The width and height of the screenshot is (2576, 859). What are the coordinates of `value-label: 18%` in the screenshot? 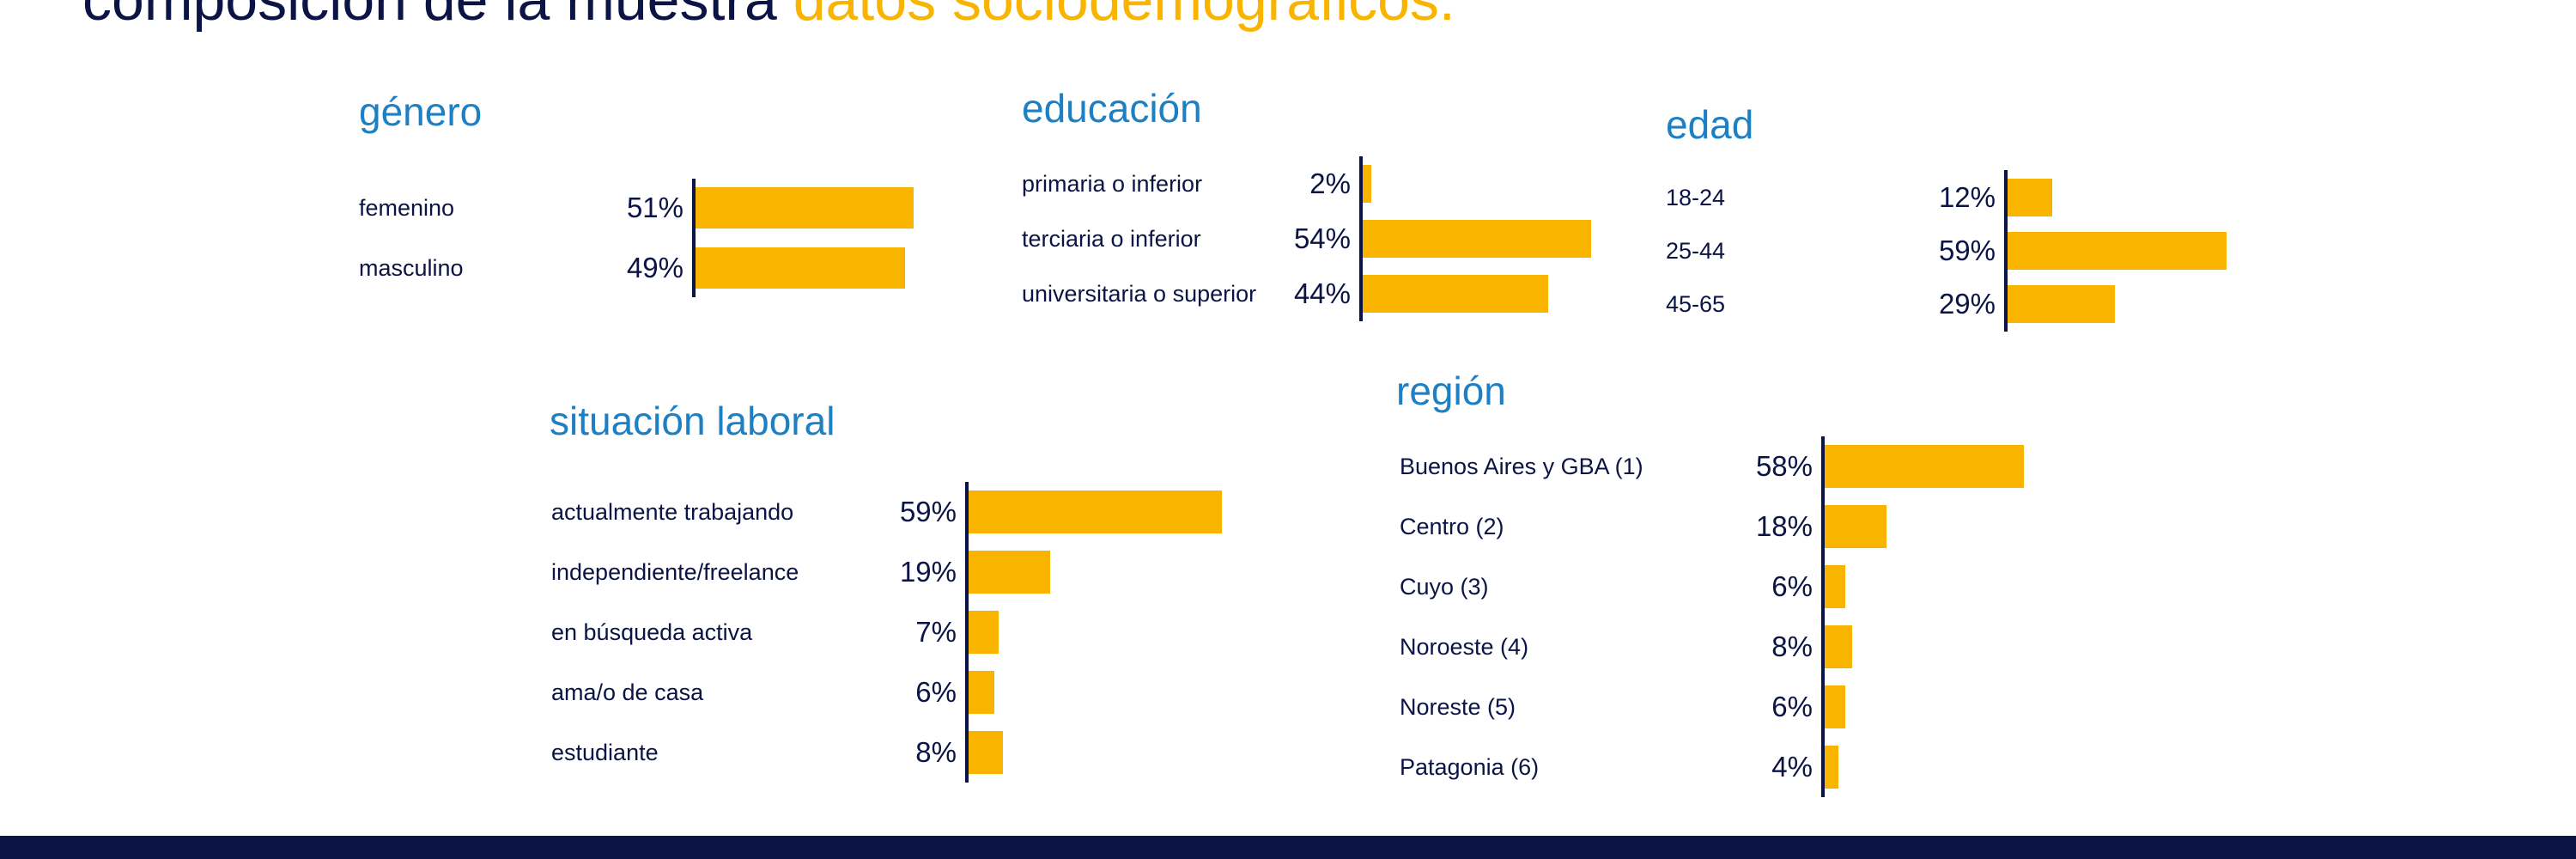 It's located at (1784, 526).